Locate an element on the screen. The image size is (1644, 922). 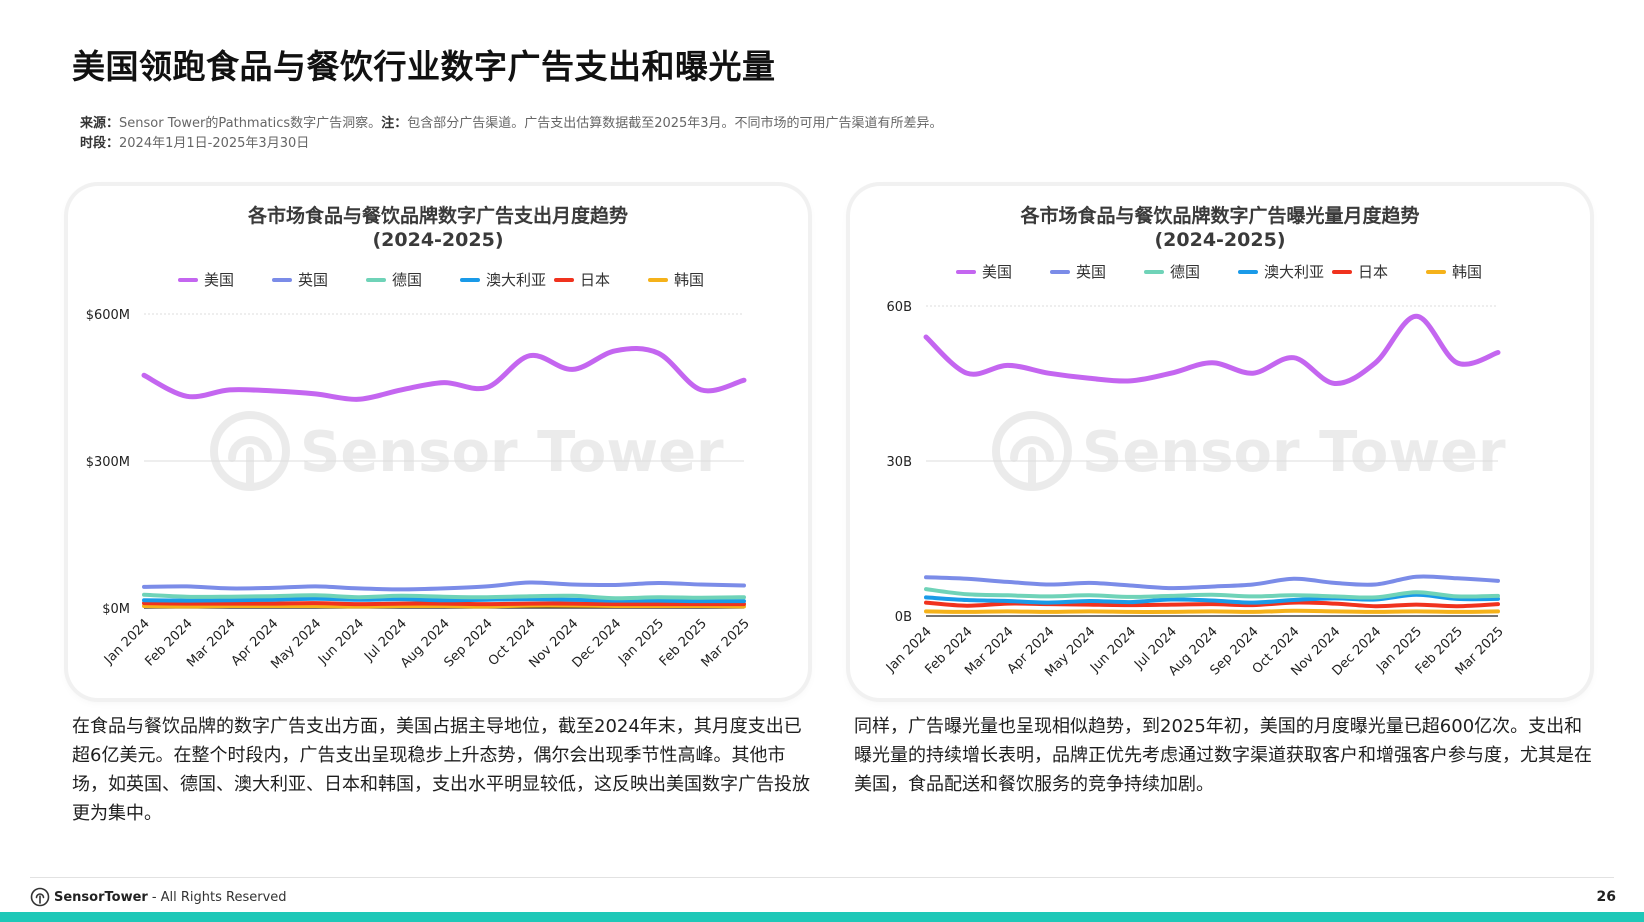
x-tick-label: Jun 2024 is located at coordinates (341, 642).